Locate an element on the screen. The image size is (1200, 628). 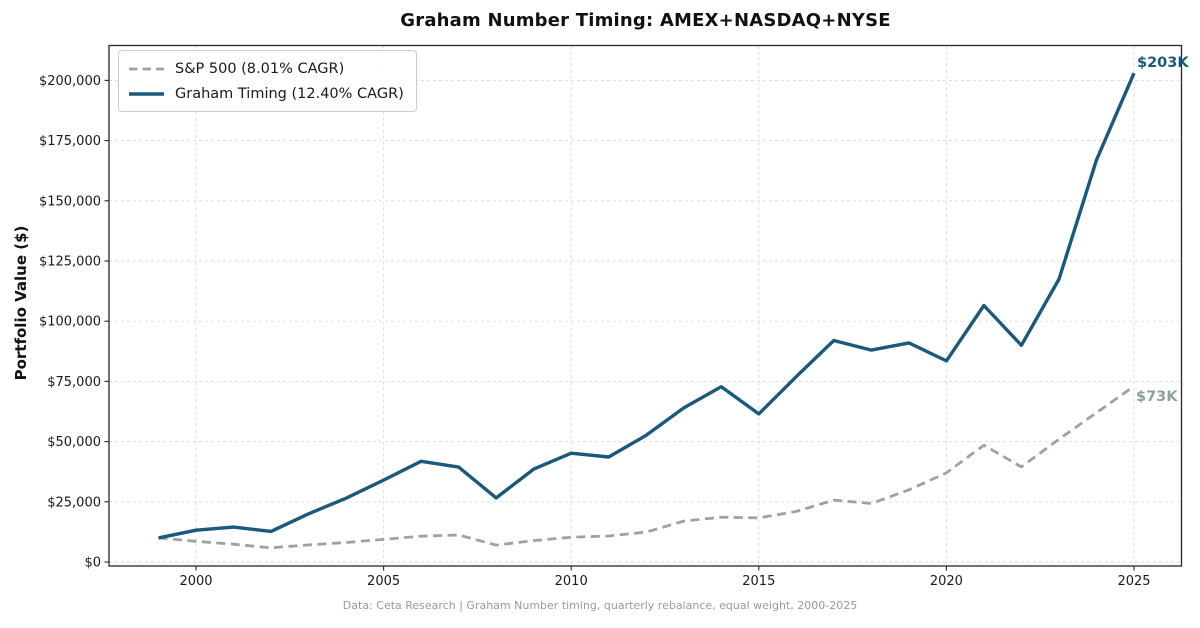
y-tick-label: $0 is located at coordinates (92, 563).